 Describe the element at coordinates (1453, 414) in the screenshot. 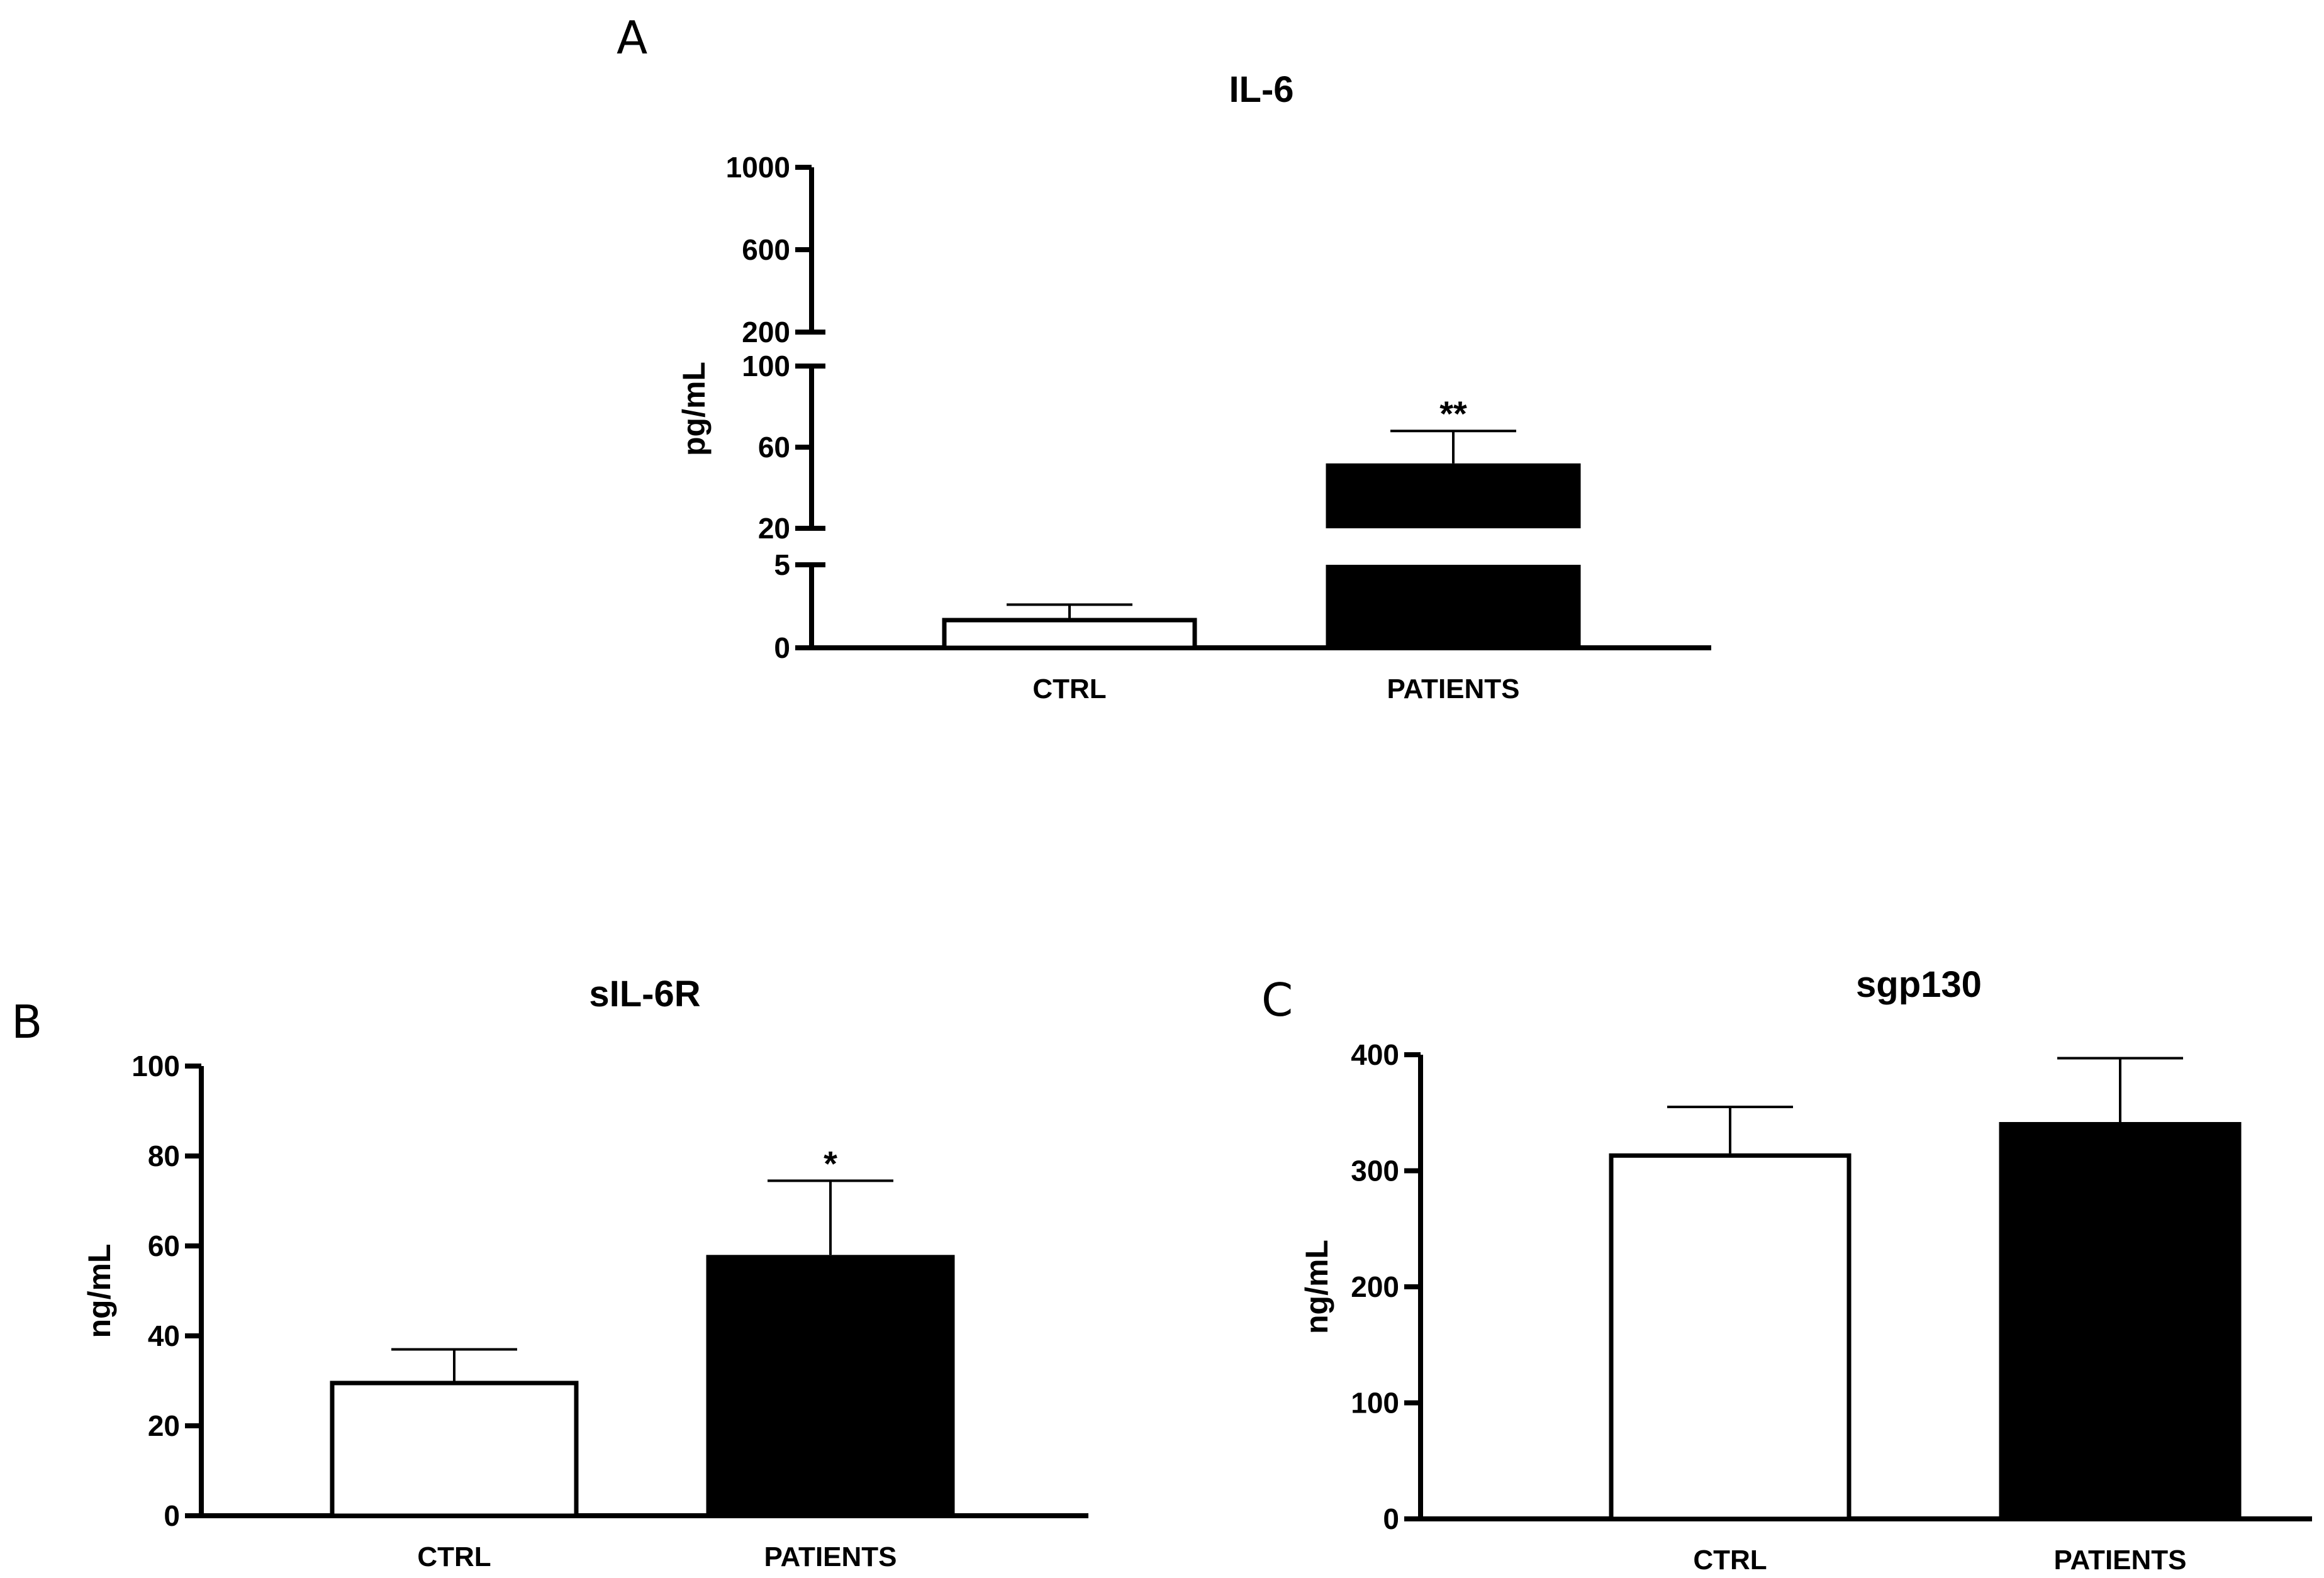

I see `significance-marker: **` at that location.